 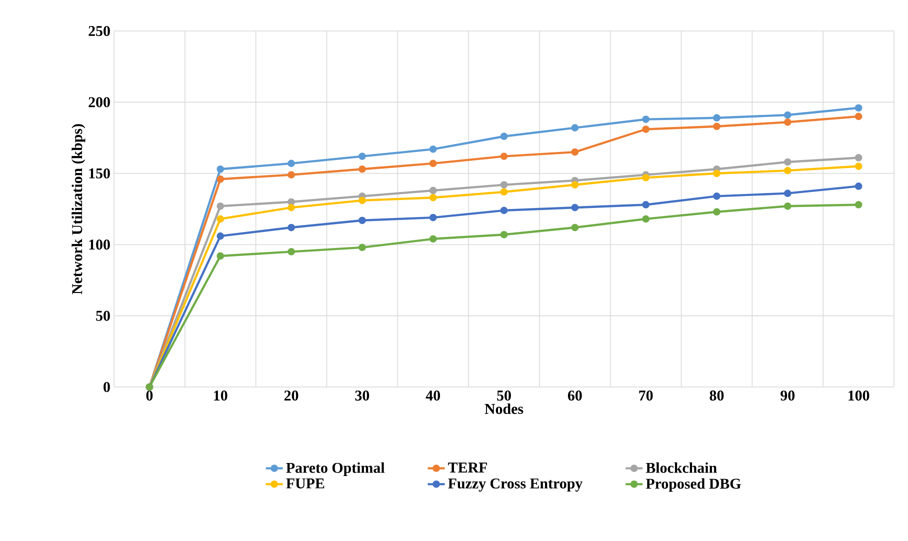 What do you see at coordinates (362, 395) in the screenshot?
I see `x-tick-label: 30` at bounding box center [362, 395].